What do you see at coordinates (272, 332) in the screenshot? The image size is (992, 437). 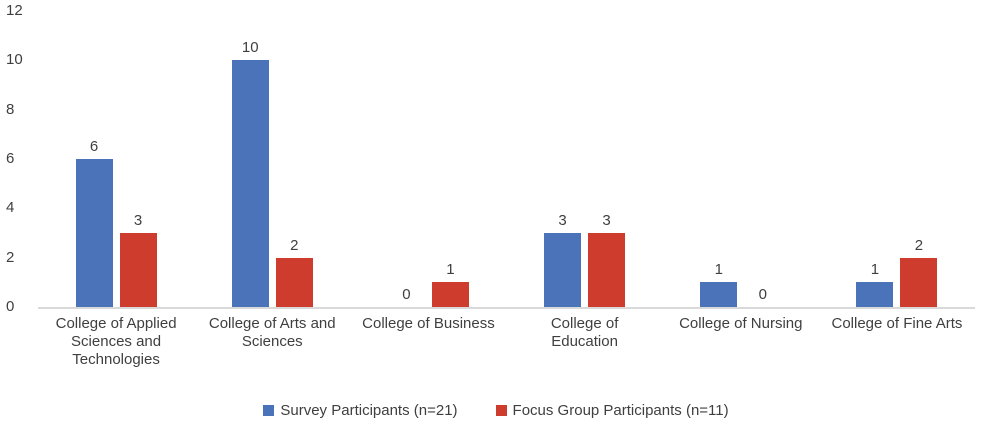 I see `x-axis-label: College of Arts and Sciences` at bounding box center [272, 332].